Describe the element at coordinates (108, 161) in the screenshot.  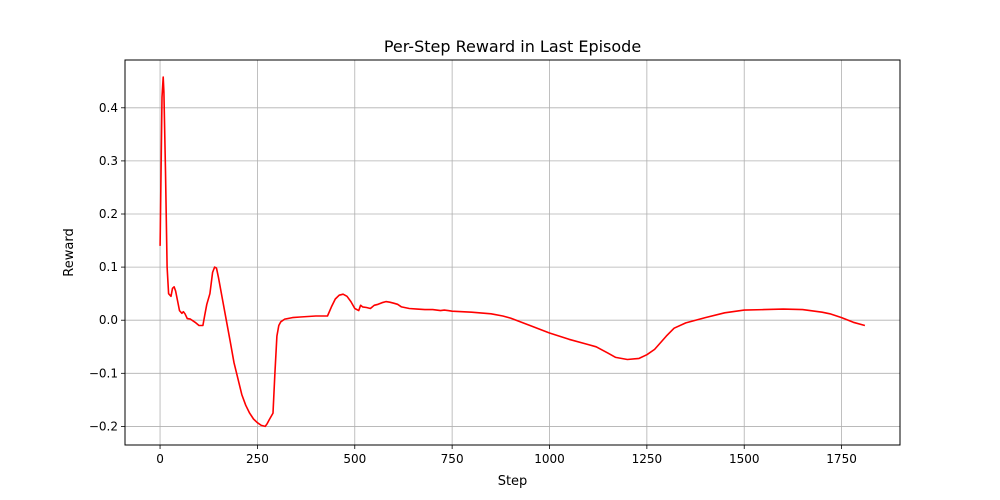
I see `y-tick-label: 0.3` at that location.